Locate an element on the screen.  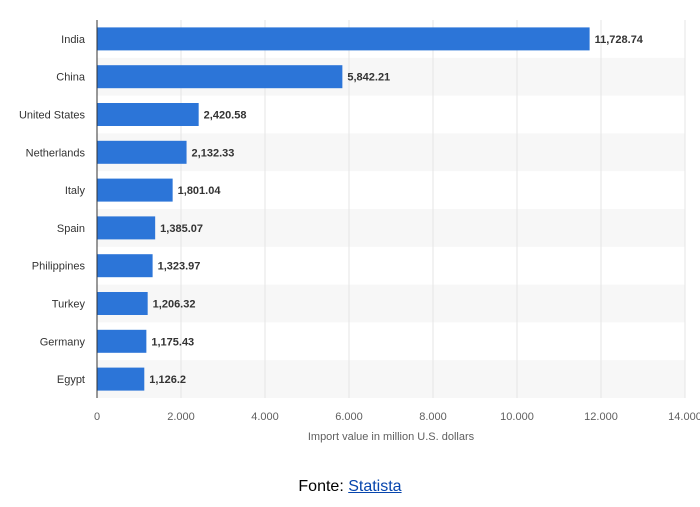
category-label: Egypt is located at coordinates (71, 380).